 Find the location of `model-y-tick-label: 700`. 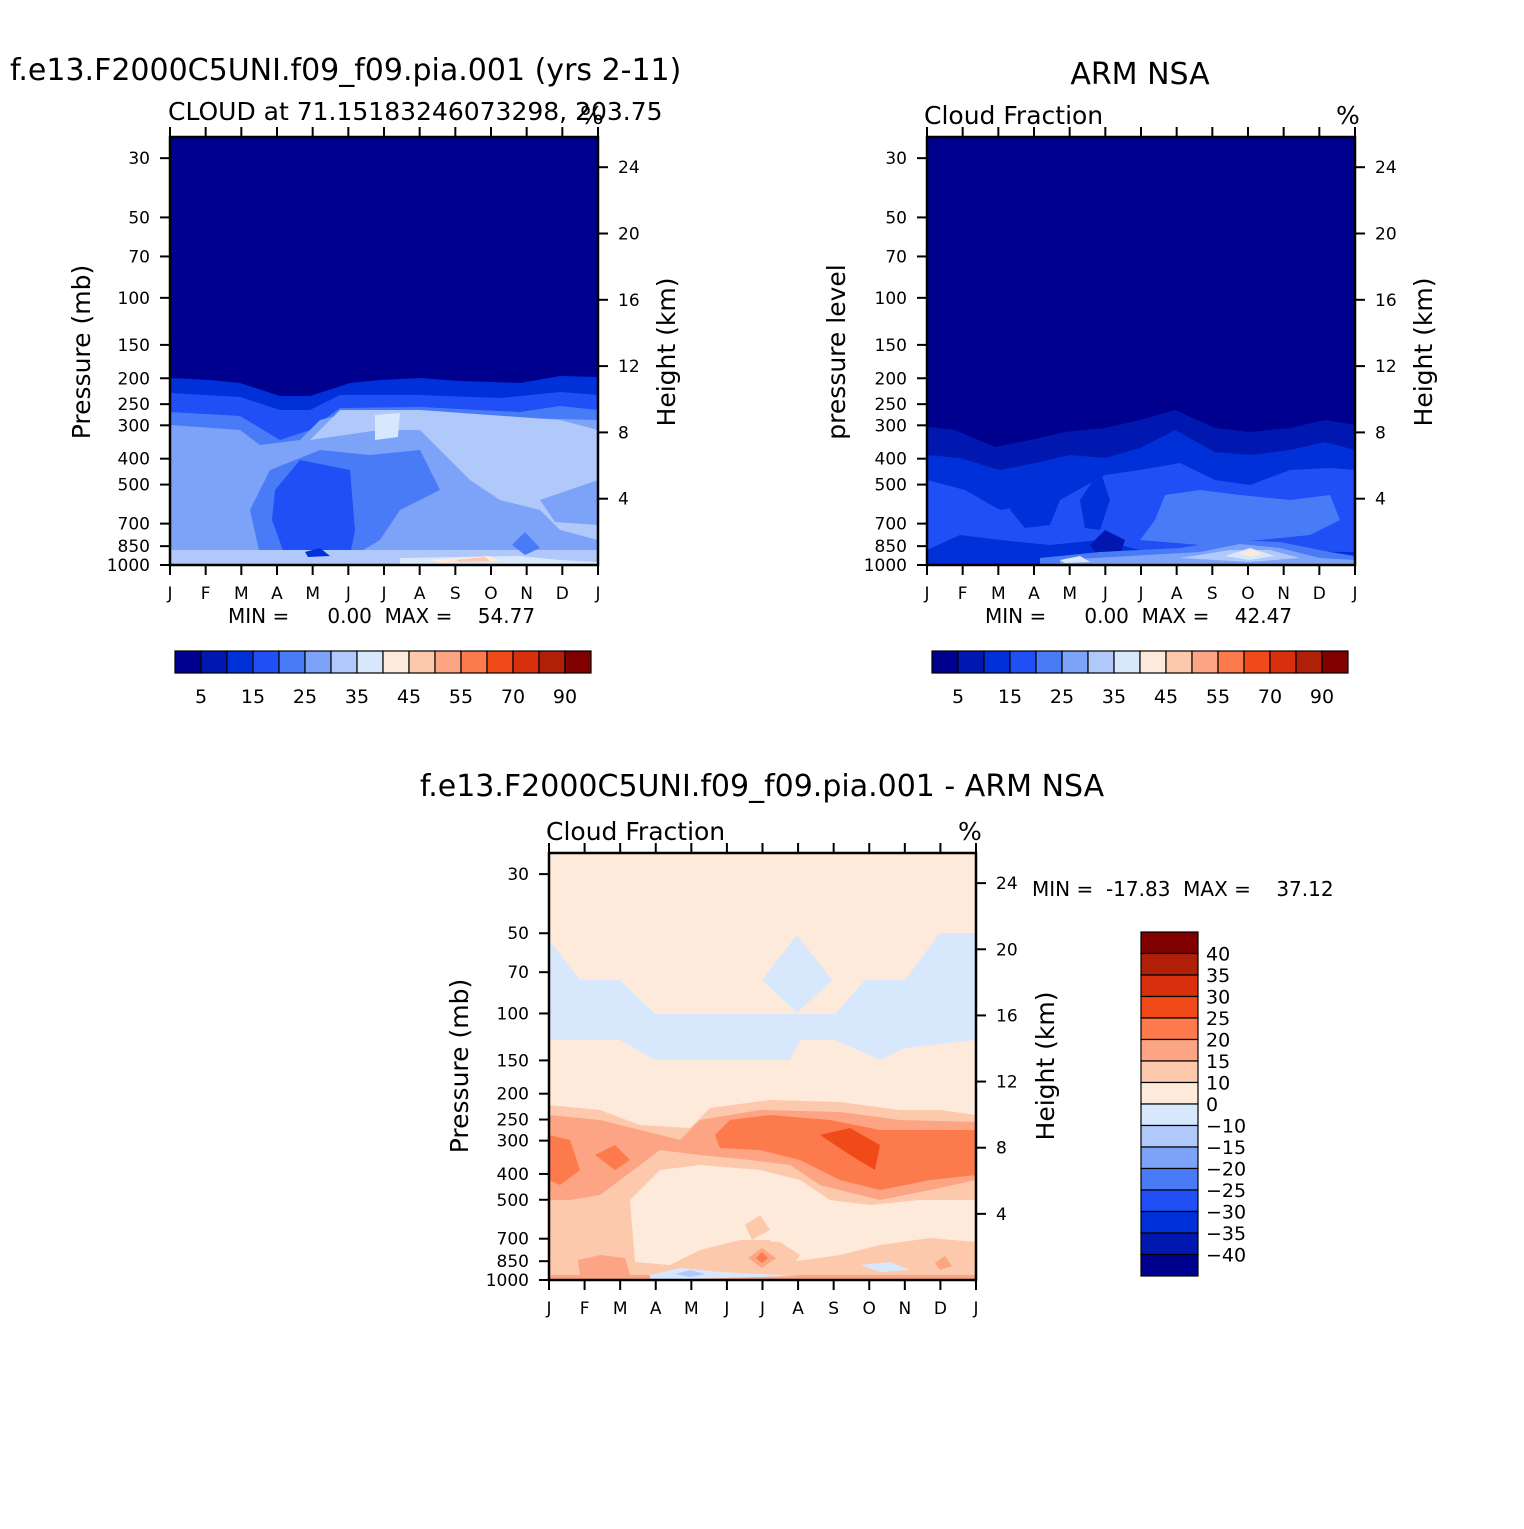

model-y-tick-label: 700 is located at coordinates (134, 525).